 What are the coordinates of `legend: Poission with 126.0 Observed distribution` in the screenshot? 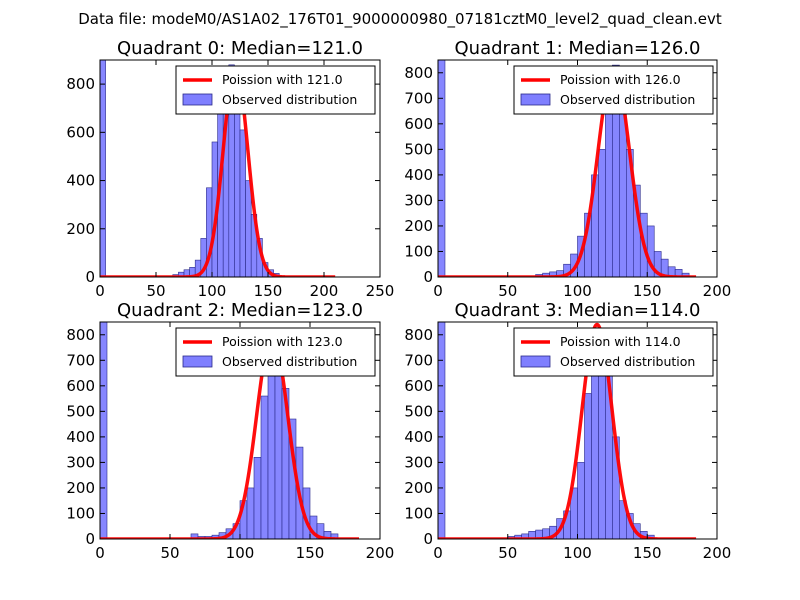 It's located at (613, 90).